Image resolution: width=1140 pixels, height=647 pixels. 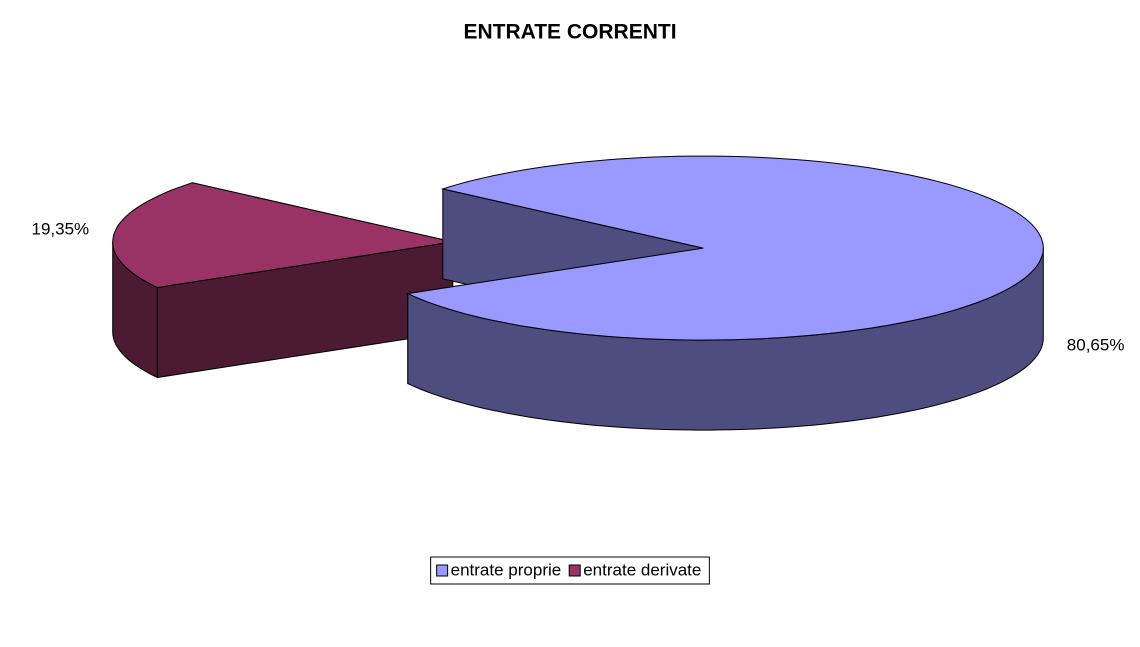 What do you see at coordinates (61, 228) in the screenshot?
I see `data-label: 19,35%` at bounding box center [61, 228].